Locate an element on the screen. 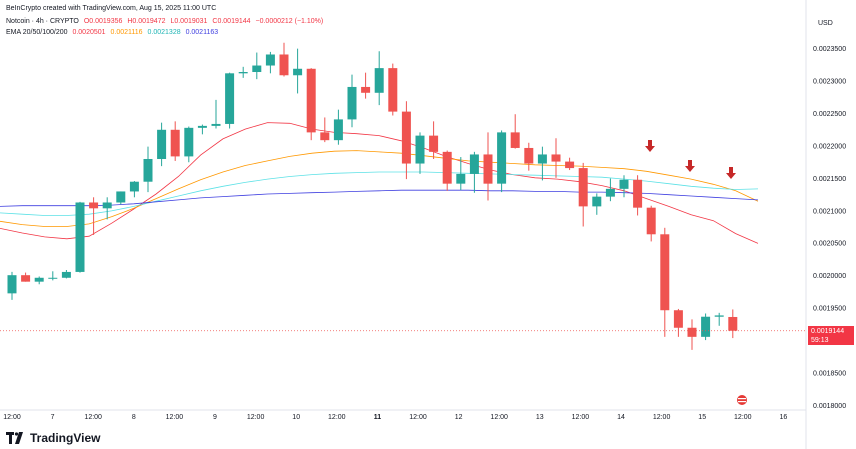 The width and height of the screenshot is (856, 449). x-tick-label: 14 is located at coordinates (621, 417).